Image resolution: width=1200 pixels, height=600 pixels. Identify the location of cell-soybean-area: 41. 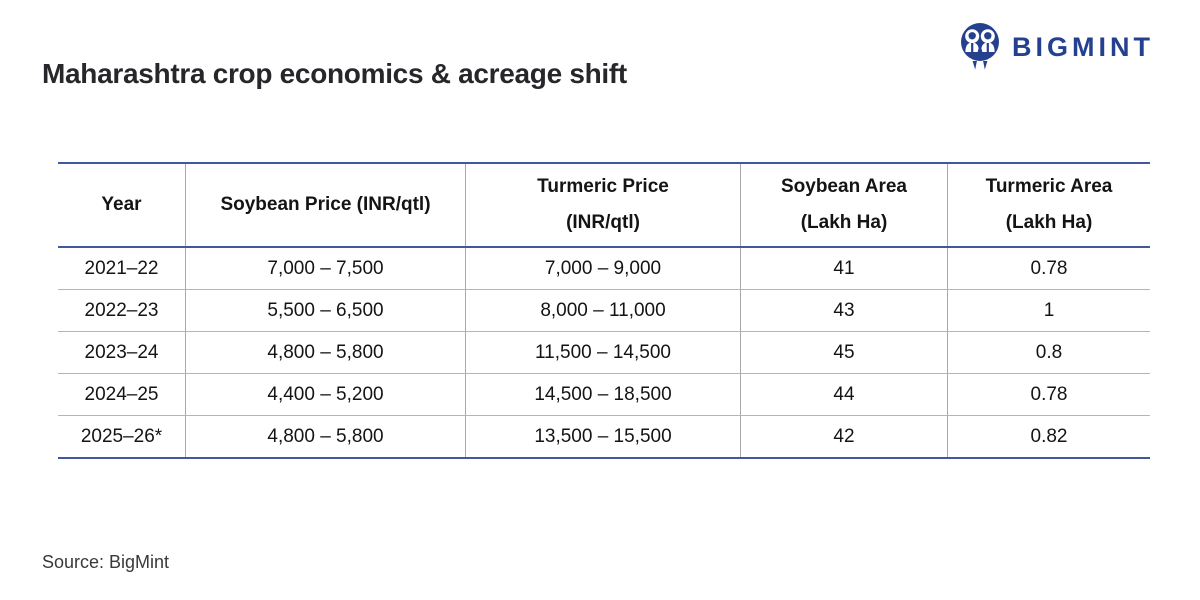
(843, 268).